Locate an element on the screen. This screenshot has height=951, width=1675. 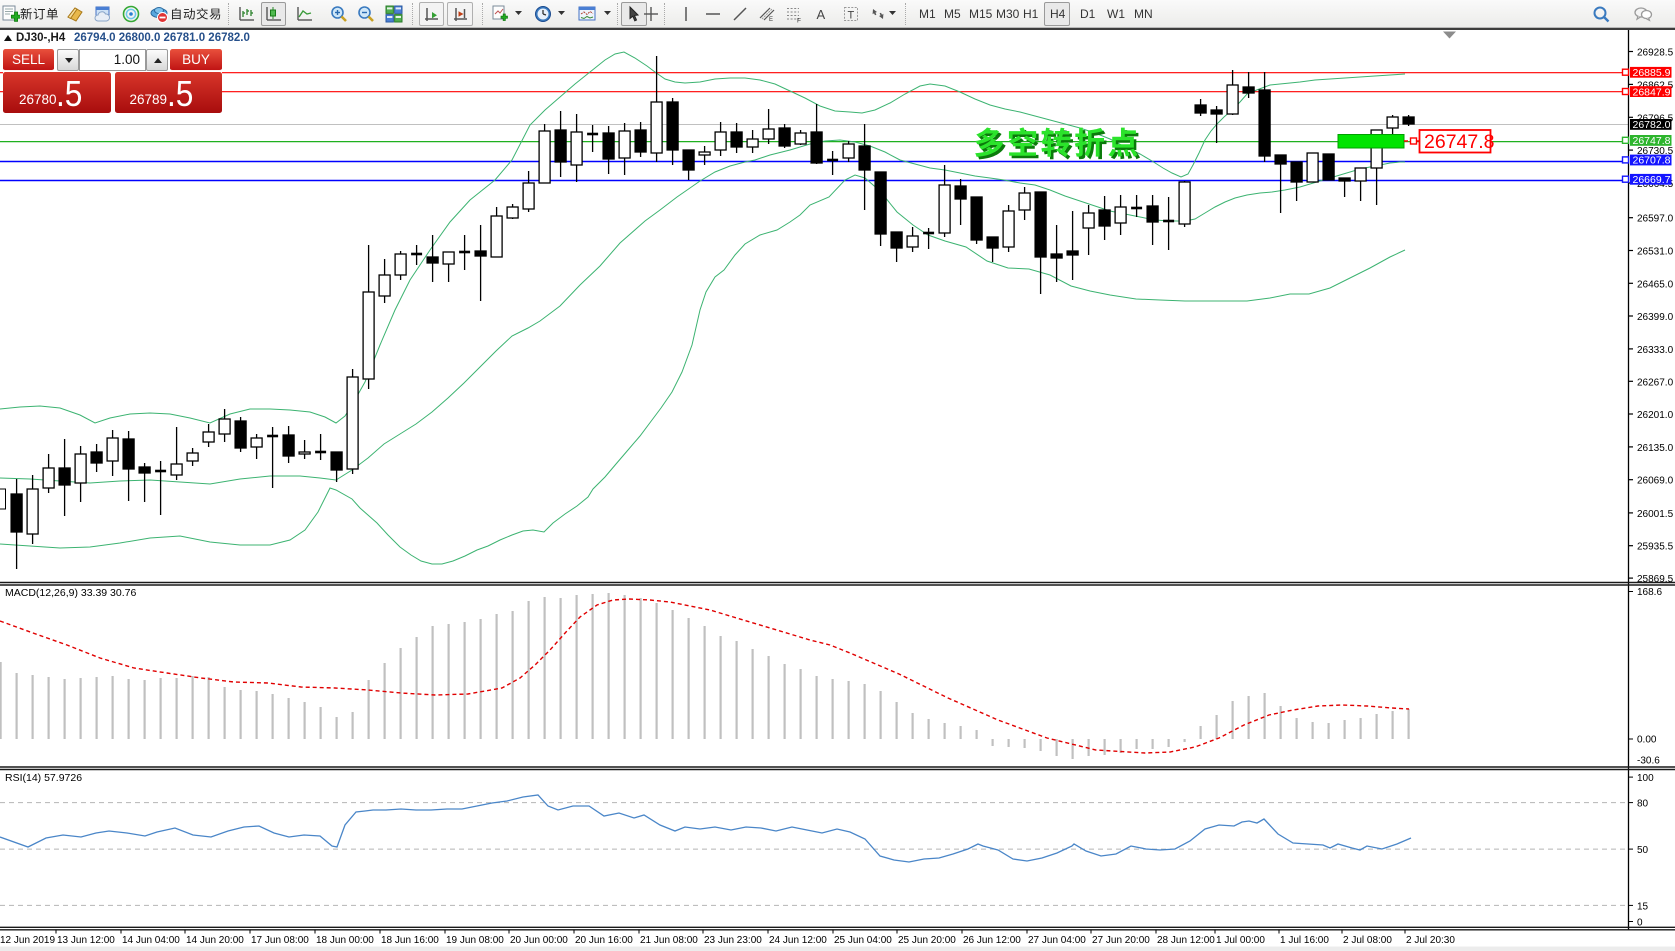
svg-text: 26531.0 is located at coordinates (1655, 252).